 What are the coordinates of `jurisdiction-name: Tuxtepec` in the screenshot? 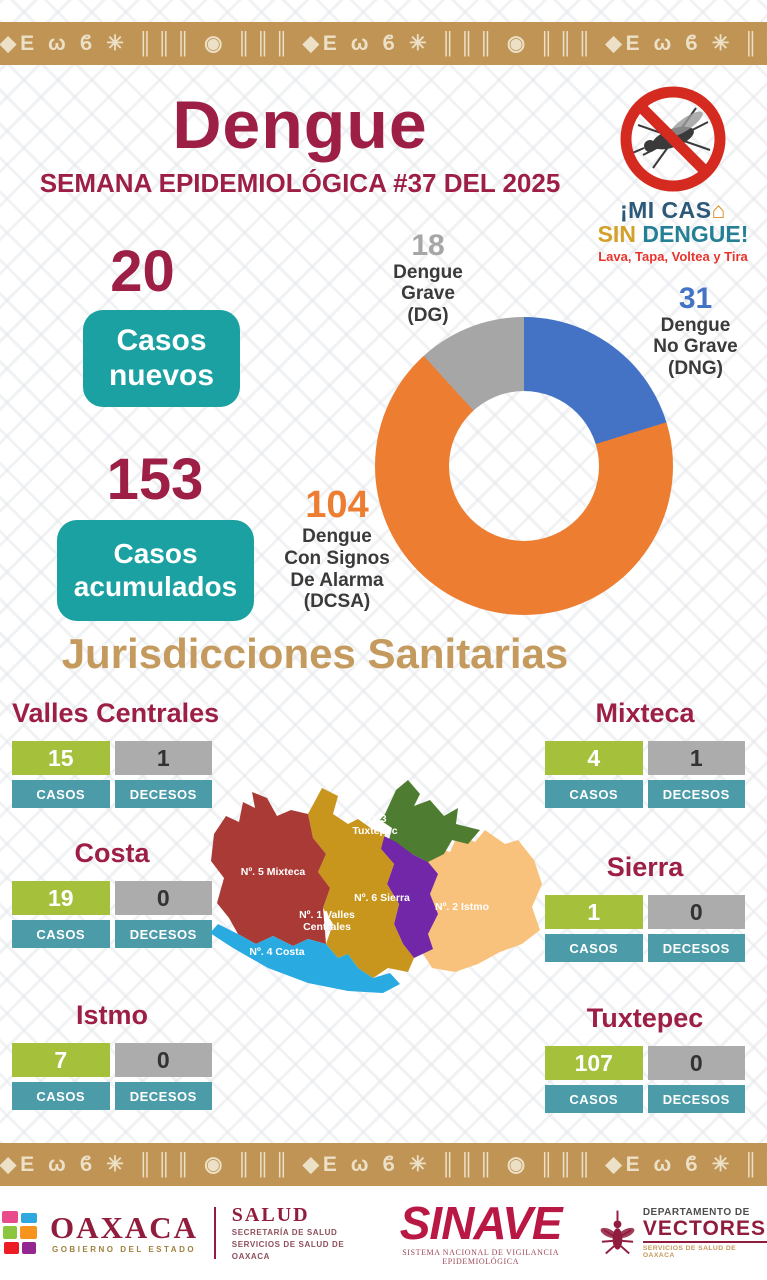 It's located at (645, 1018).